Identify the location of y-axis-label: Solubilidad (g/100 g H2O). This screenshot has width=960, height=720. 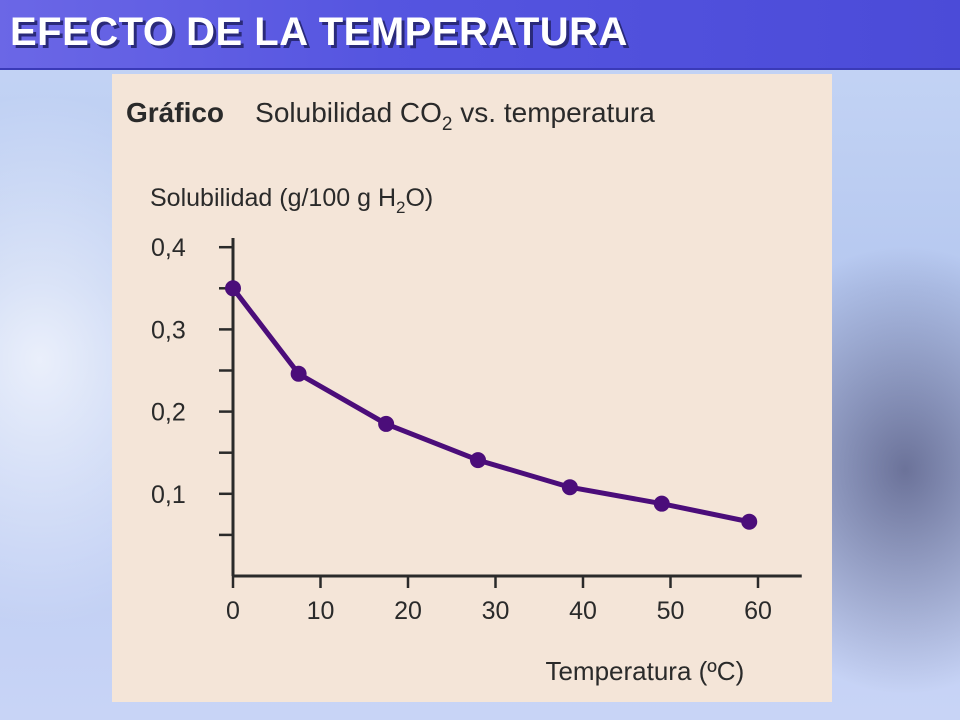
(291, 200).